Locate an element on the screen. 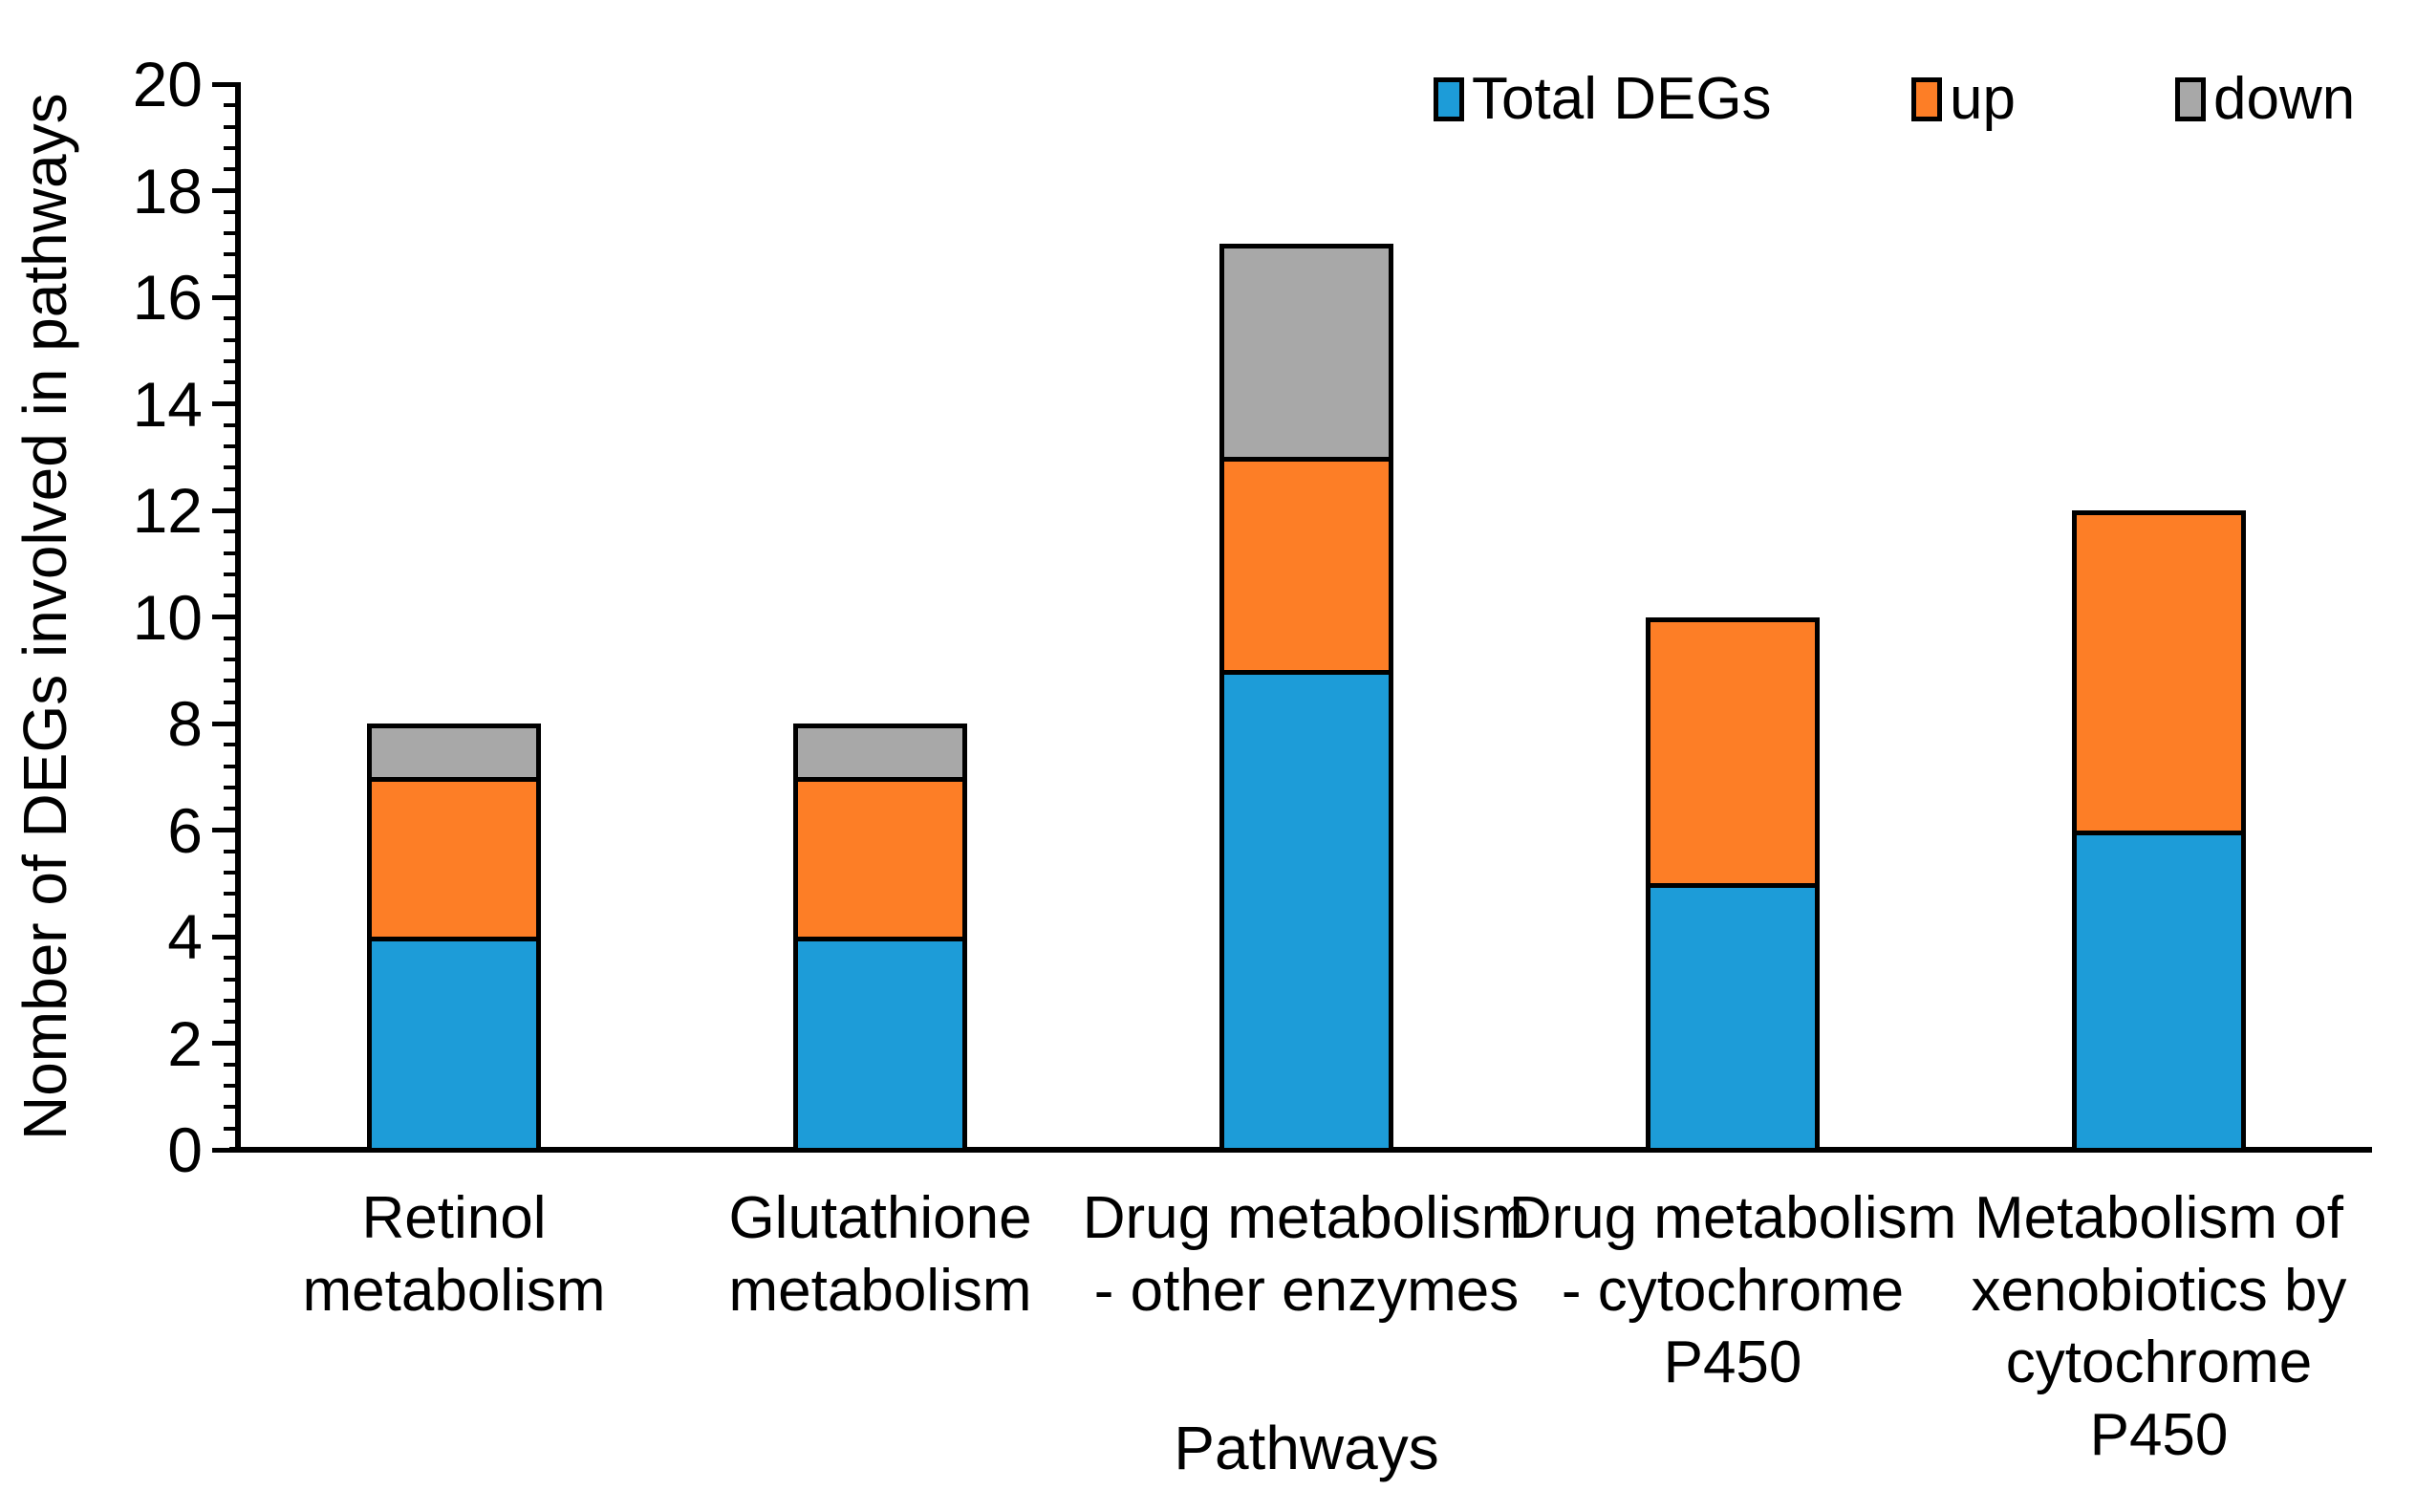  y-tick-label: 12 is located at coordinates (167, 510).